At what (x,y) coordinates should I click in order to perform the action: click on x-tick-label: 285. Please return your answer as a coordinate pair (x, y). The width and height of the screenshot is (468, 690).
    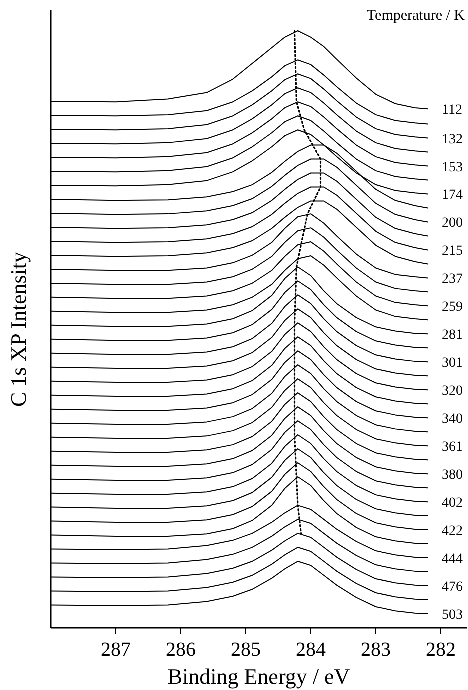
    Looking at the image, I should click on (246, 650).